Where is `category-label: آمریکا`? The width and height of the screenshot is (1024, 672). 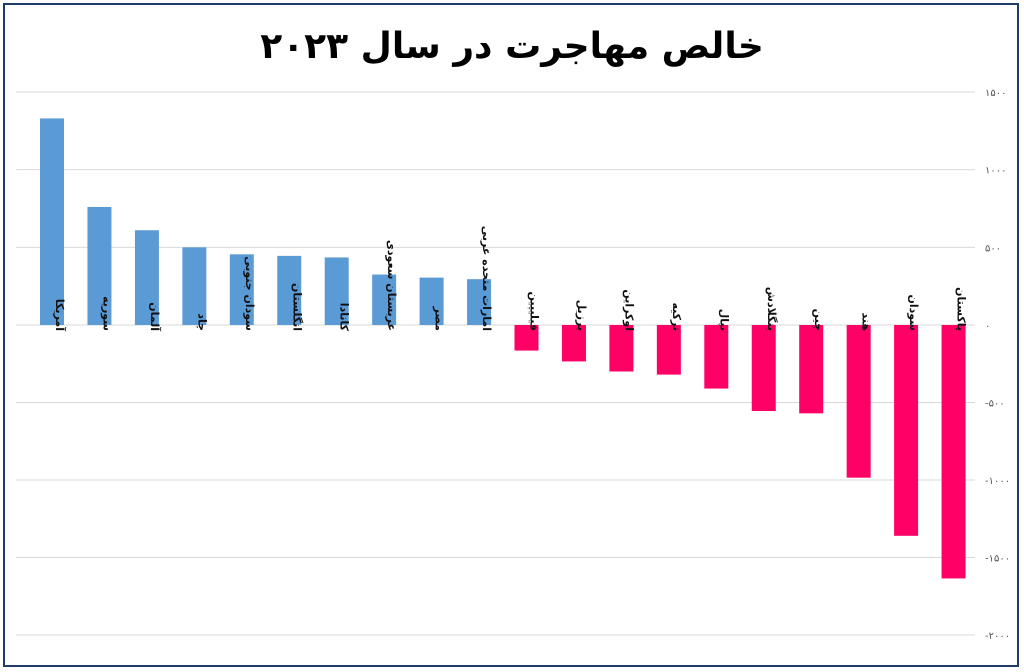
category-label: آمریکا is located at coordinates (60, 315).